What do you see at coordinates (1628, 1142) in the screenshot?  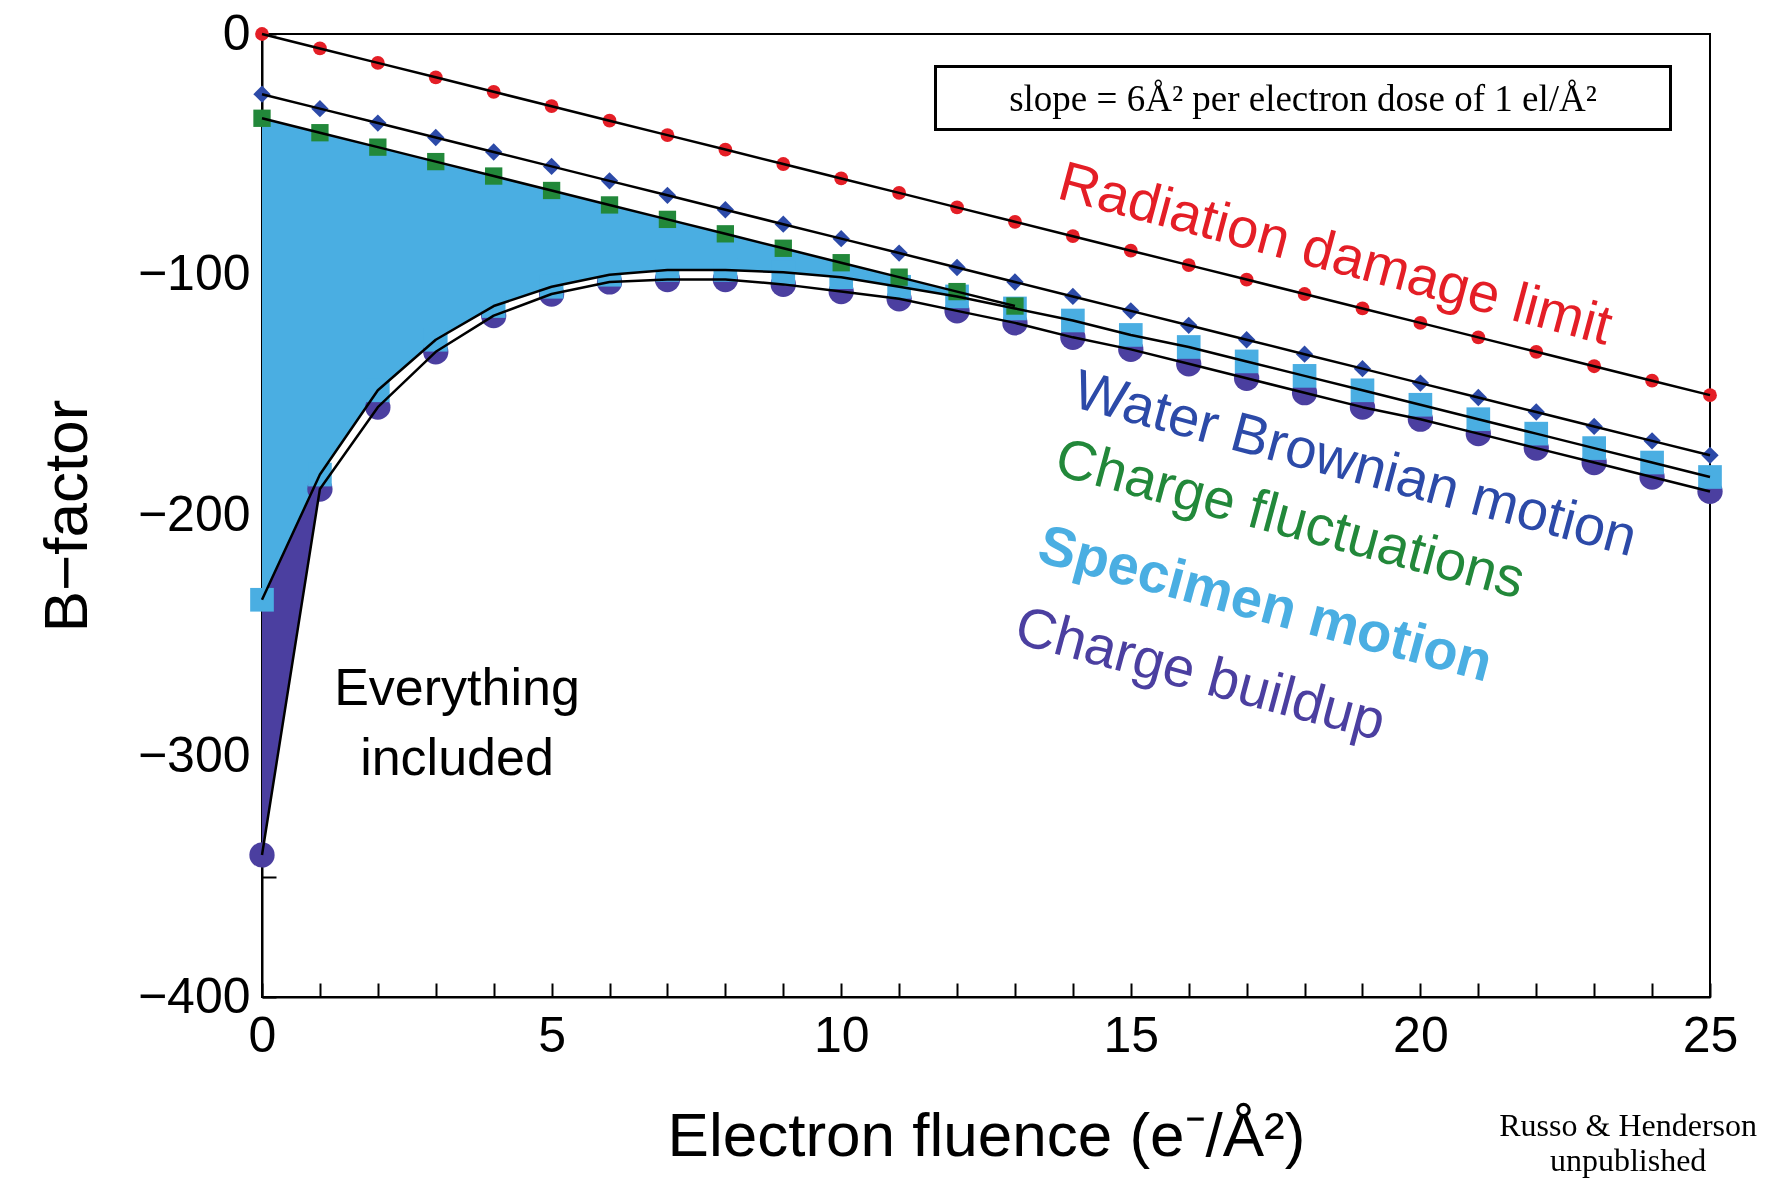 I see `text: Russo & Henderson unpublished` at bounding box center [1628, 1142].